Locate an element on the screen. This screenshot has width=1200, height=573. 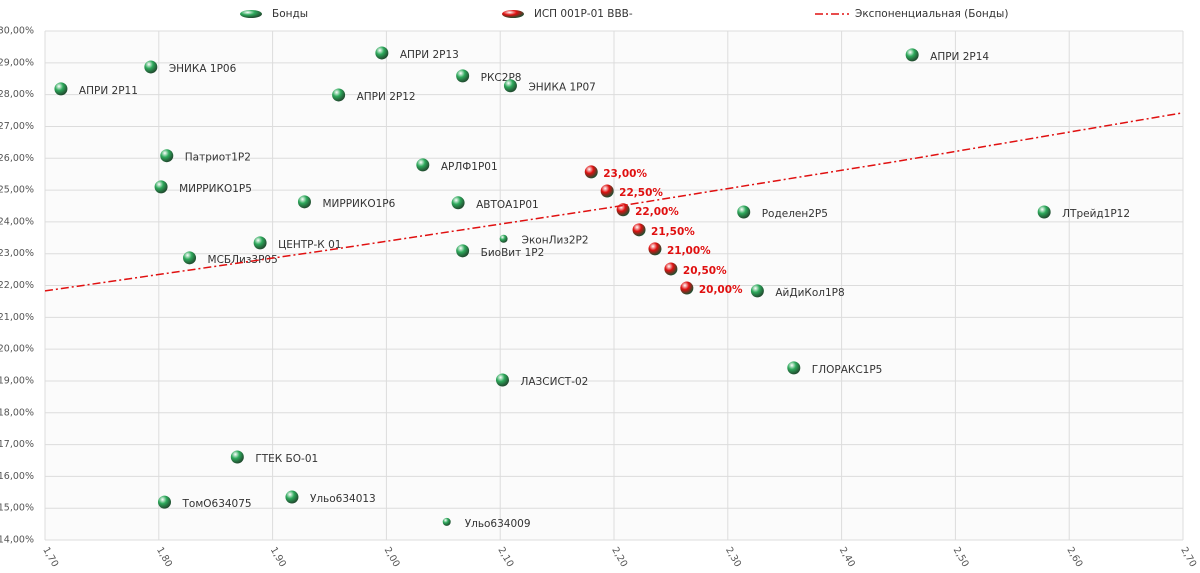
point-label: ЭНИКА 1Р07 is located at coordinates (561, 88).